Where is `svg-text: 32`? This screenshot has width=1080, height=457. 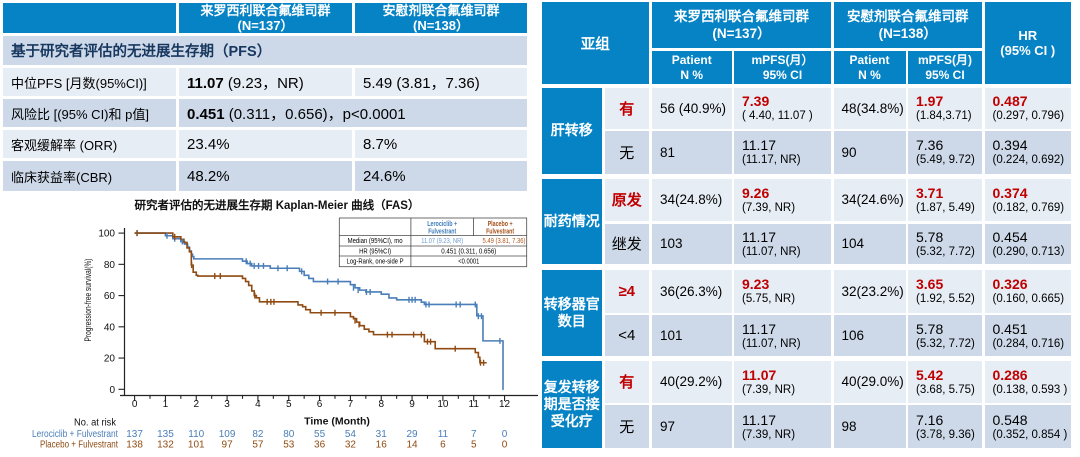
svg-text: 32 is located at coordinates (351, 445).